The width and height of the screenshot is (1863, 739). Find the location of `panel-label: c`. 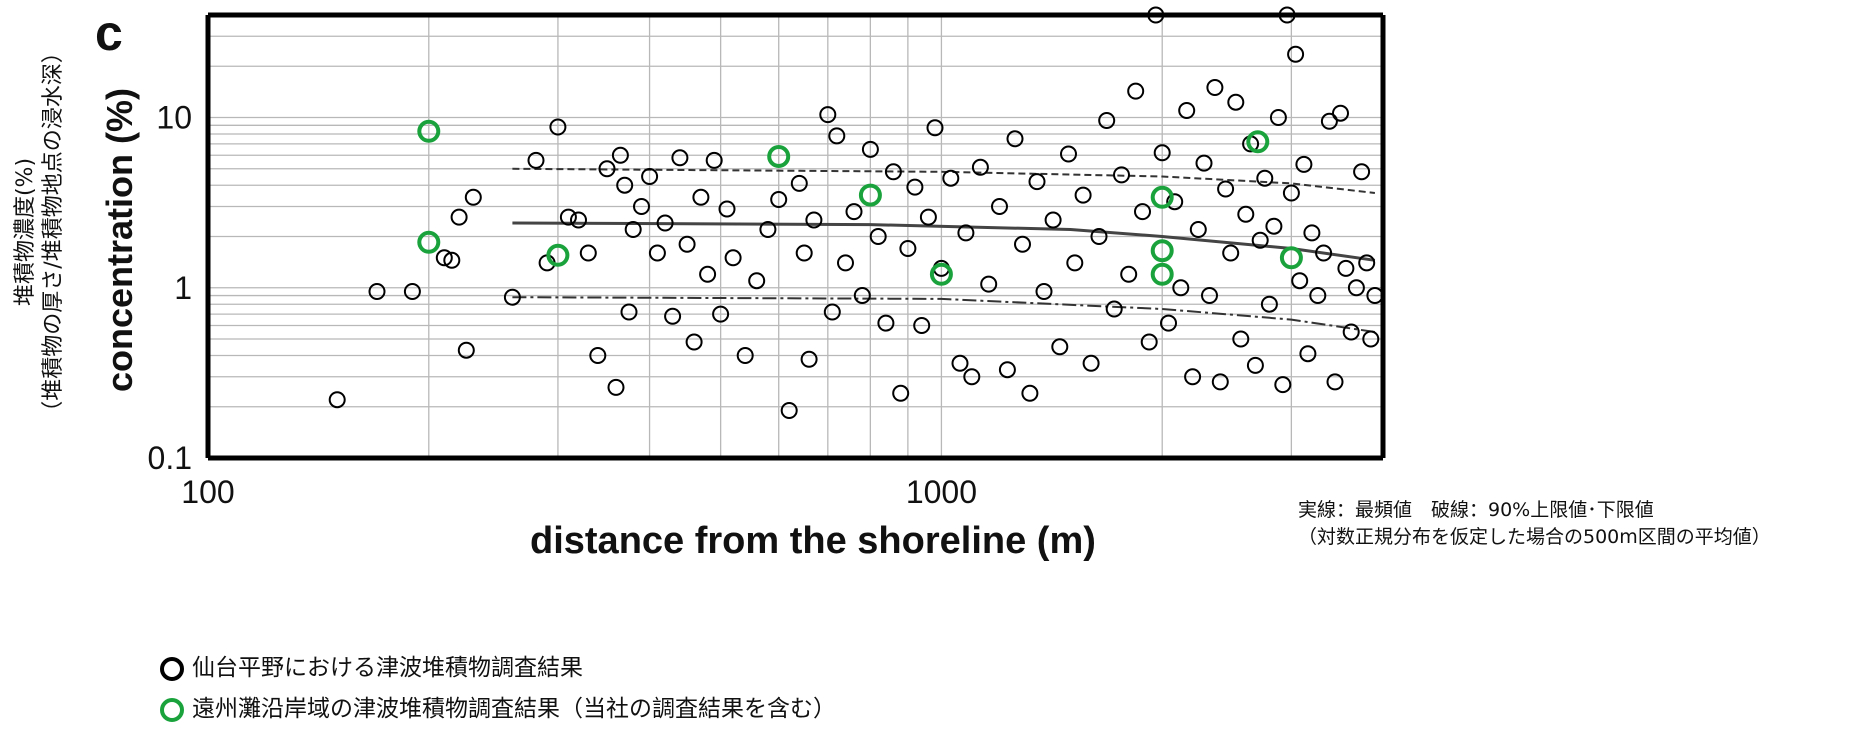

panel-label: c is located at coordinates (109, 33).